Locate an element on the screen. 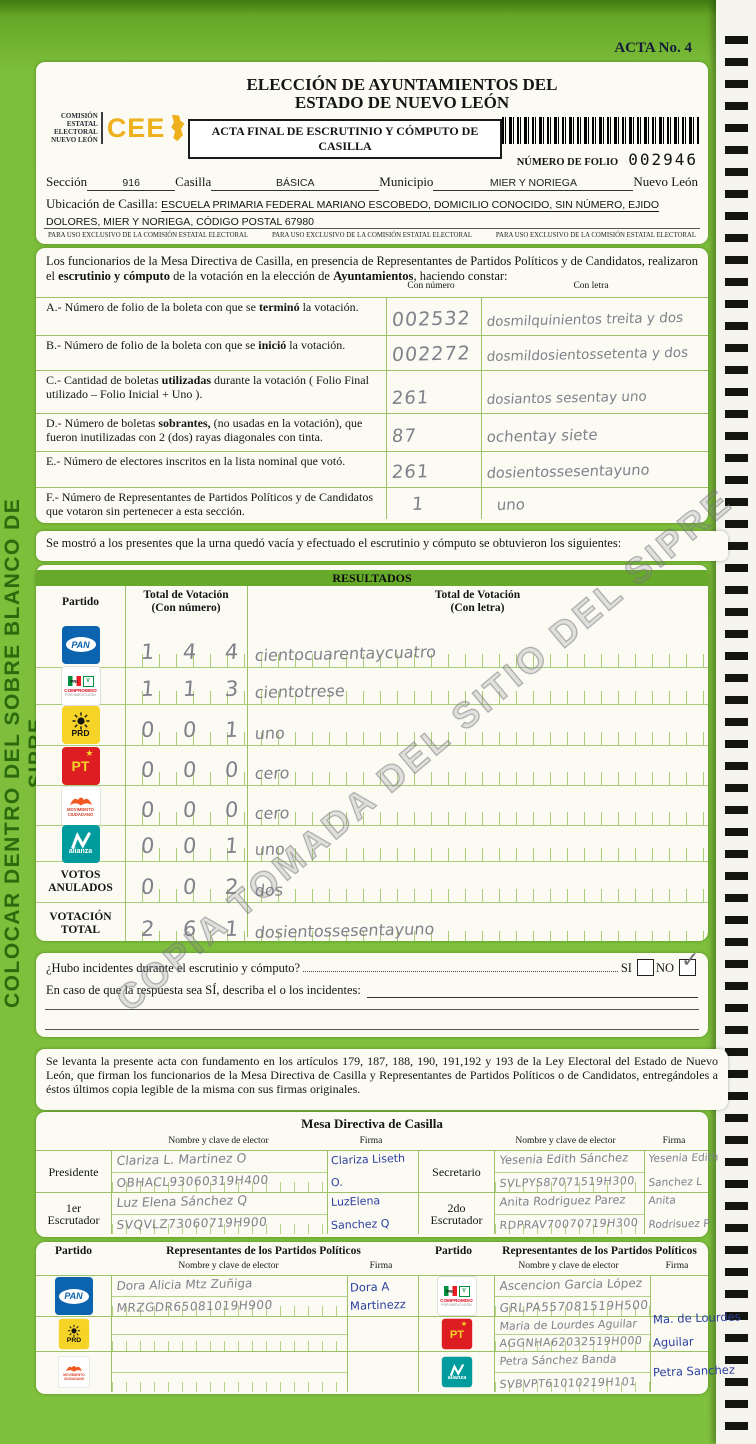  vote-digit: 2 is located at coordinates (148, 928).